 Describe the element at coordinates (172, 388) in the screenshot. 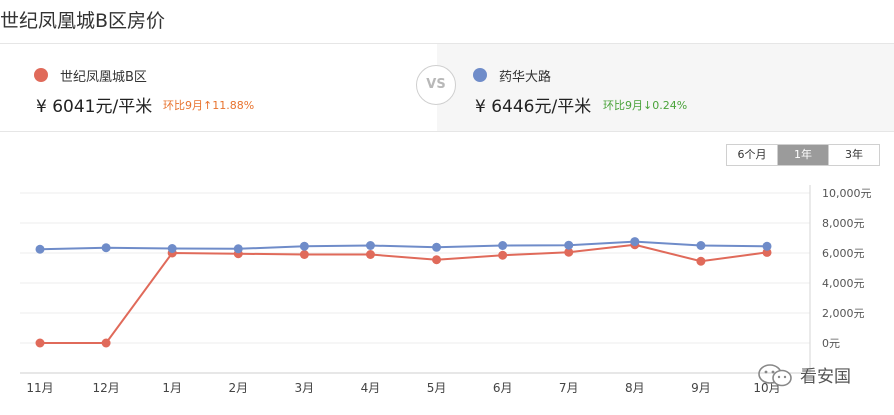

I see `x-tick-label: 1月` at that location.